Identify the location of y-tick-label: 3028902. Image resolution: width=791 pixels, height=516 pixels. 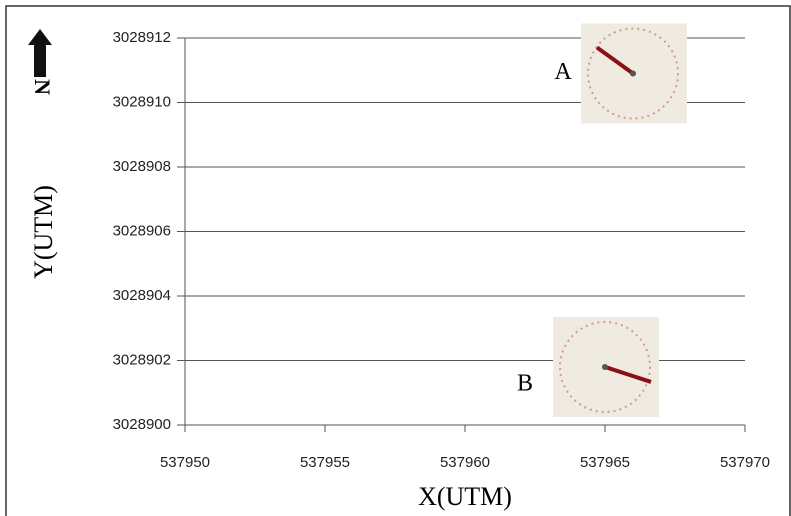
(142, 359).